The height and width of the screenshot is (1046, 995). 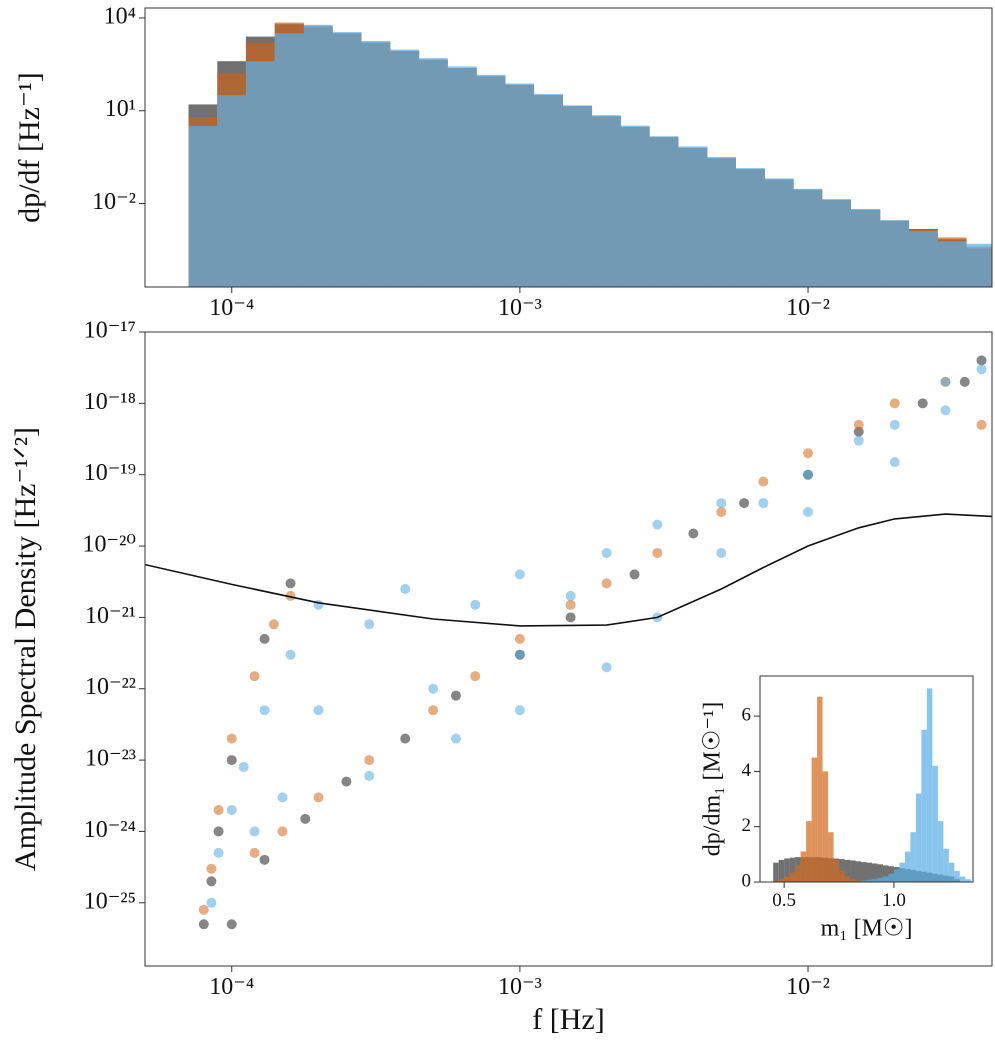 I want to click on x-tick-label: 0.5, so click(x=784, y=900).